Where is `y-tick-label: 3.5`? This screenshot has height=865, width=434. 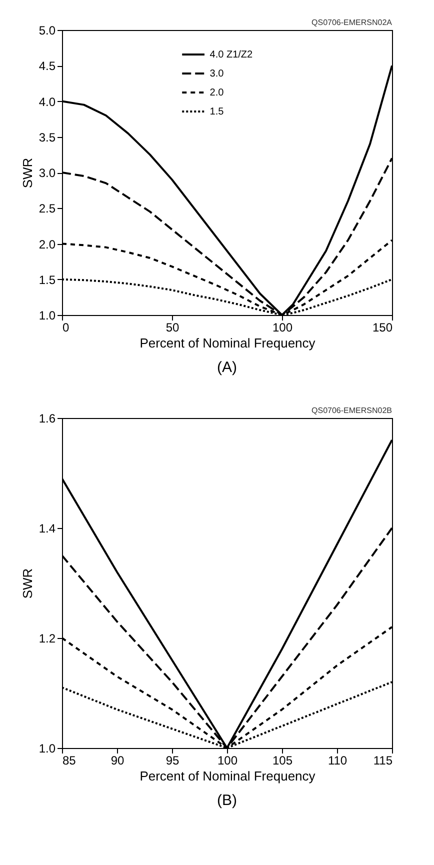
y-tick-label: 3.5 is located at coordinates (47, 137).